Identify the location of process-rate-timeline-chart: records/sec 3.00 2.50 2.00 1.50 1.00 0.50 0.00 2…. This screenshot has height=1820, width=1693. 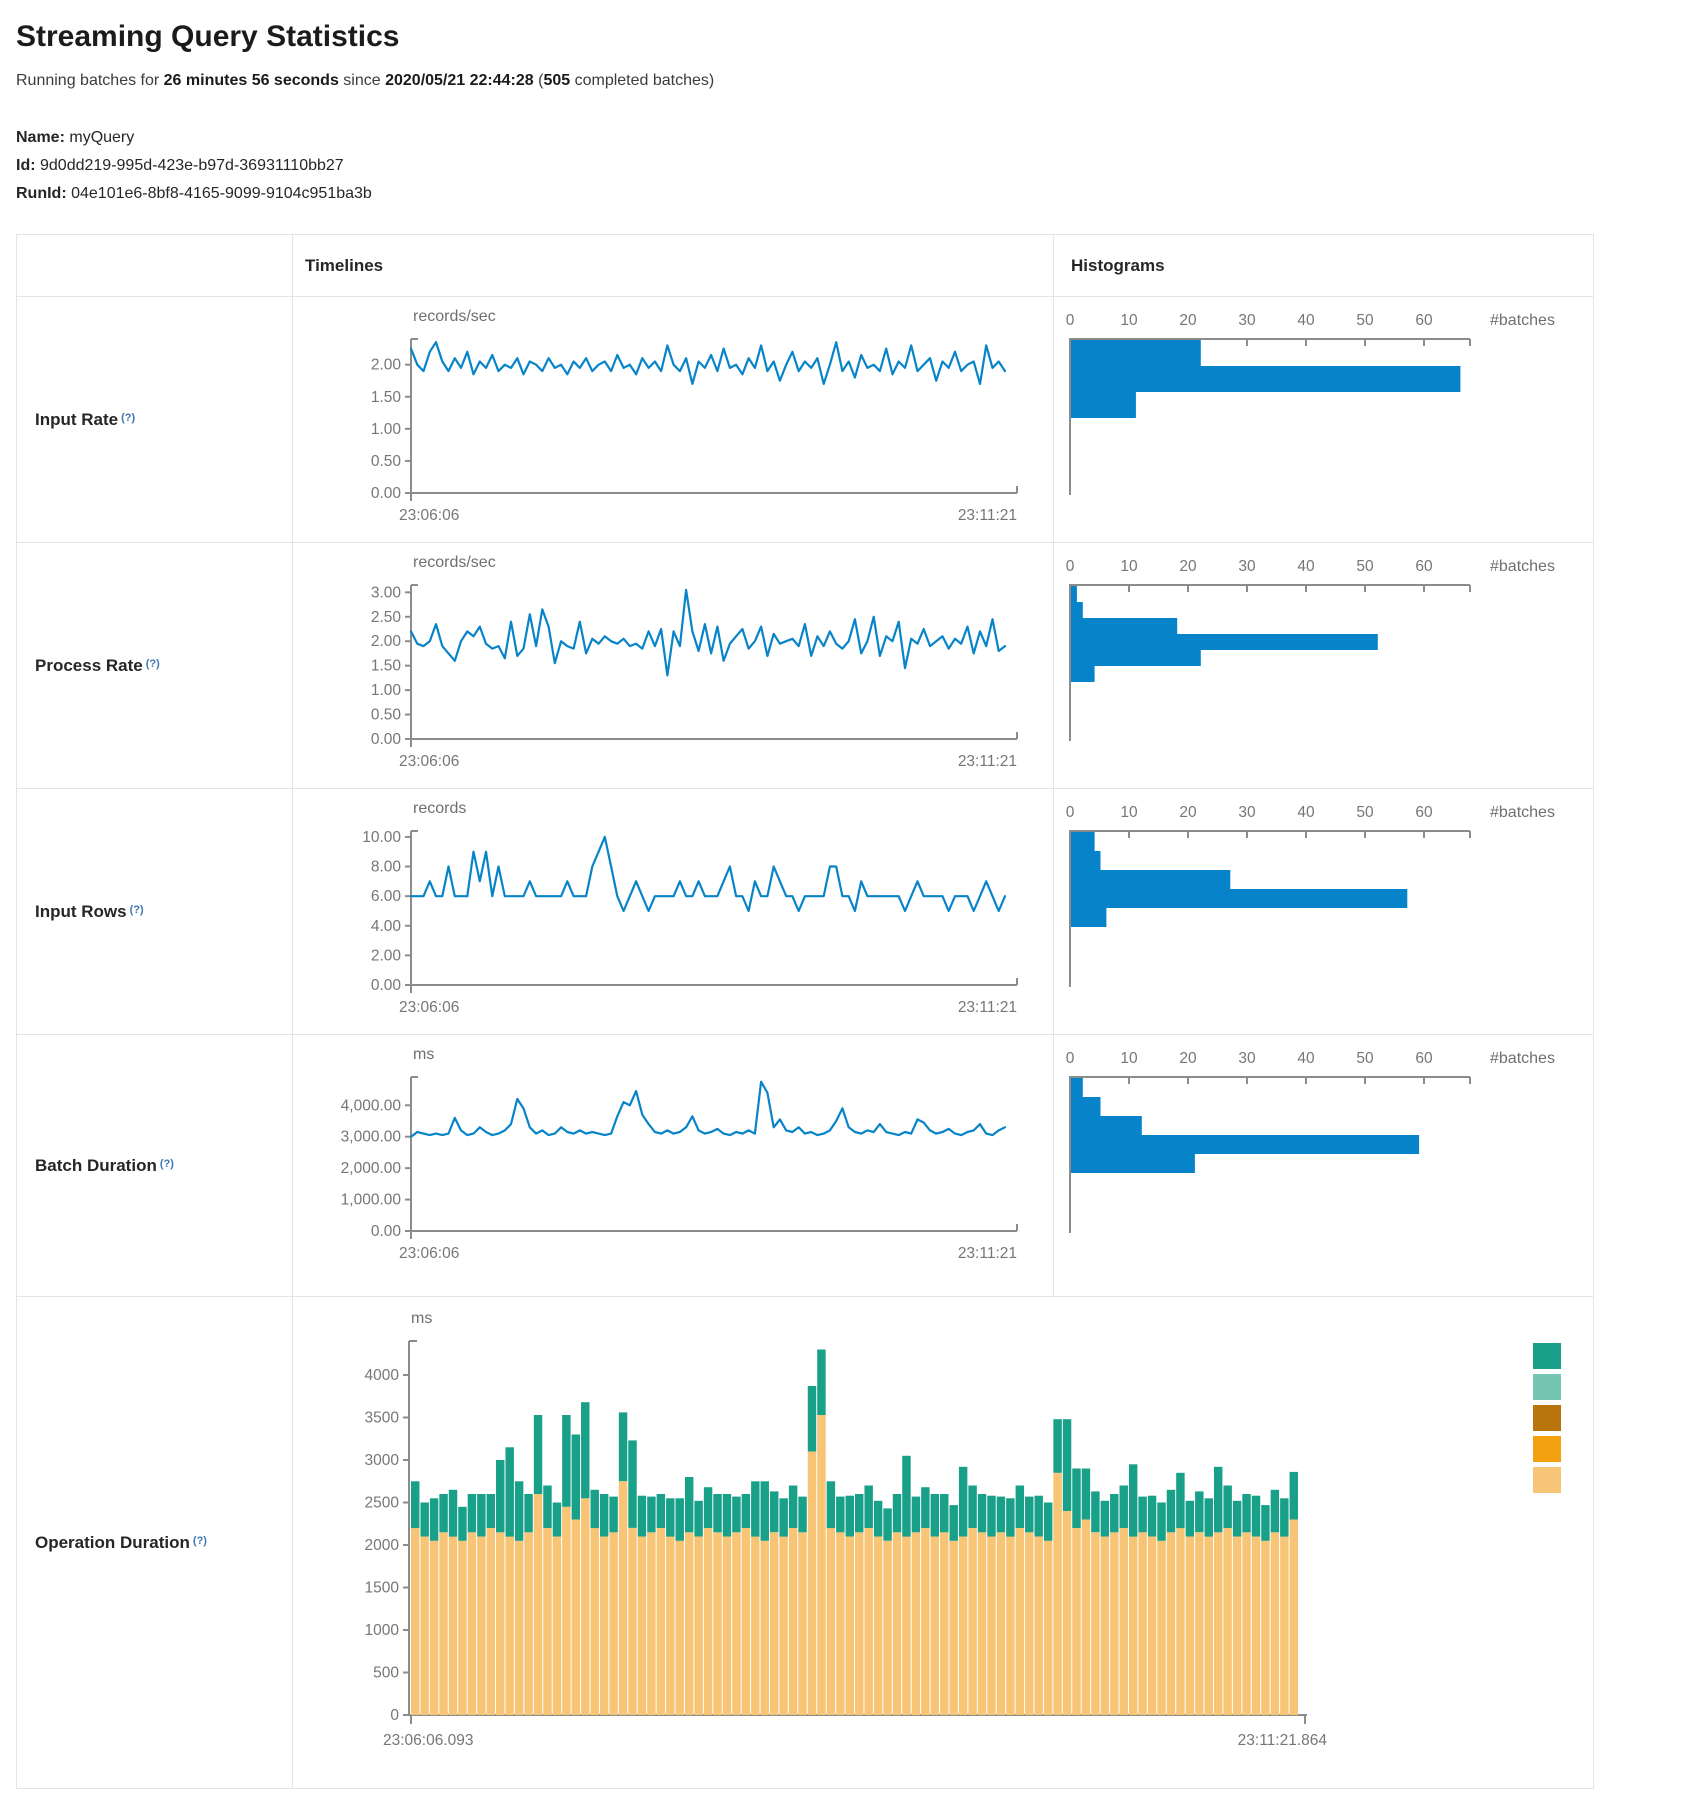
(694, 662).